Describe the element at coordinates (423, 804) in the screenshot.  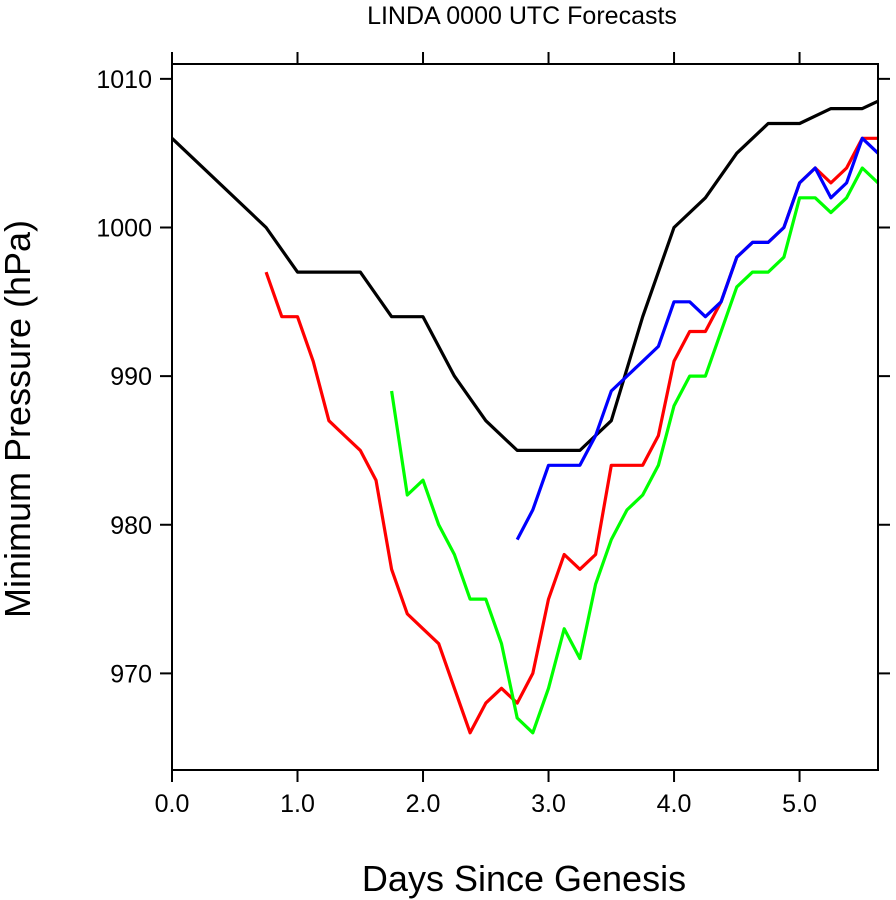
I see `x-tick-label: 2.0` at that location.